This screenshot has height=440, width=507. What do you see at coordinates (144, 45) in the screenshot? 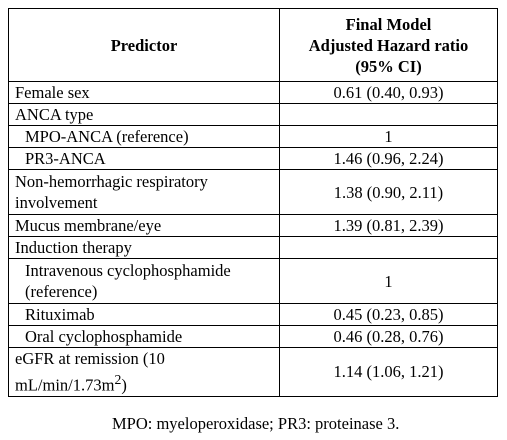
I see `header-predictor: Predictor` at bounding box center [144, 45].